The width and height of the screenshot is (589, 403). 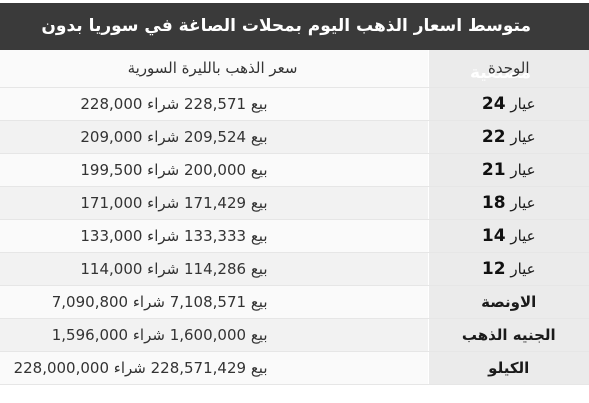 I want to click on unit-karat: 18, so click(x=493, y=202).